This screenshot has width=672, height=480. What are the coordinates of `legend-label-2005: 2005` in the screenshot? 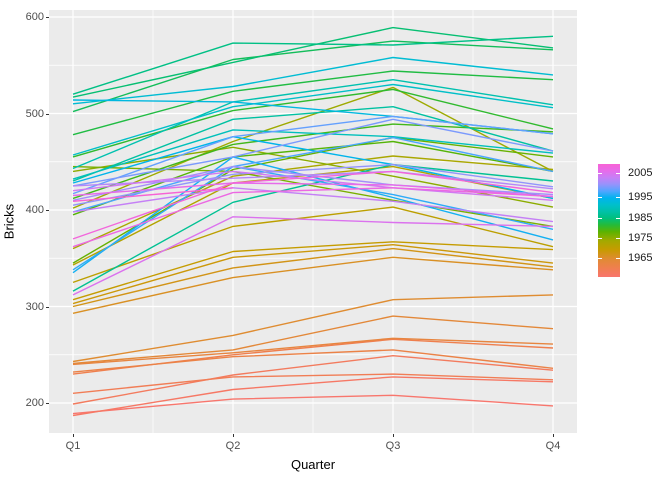 It's located at (640, 173).